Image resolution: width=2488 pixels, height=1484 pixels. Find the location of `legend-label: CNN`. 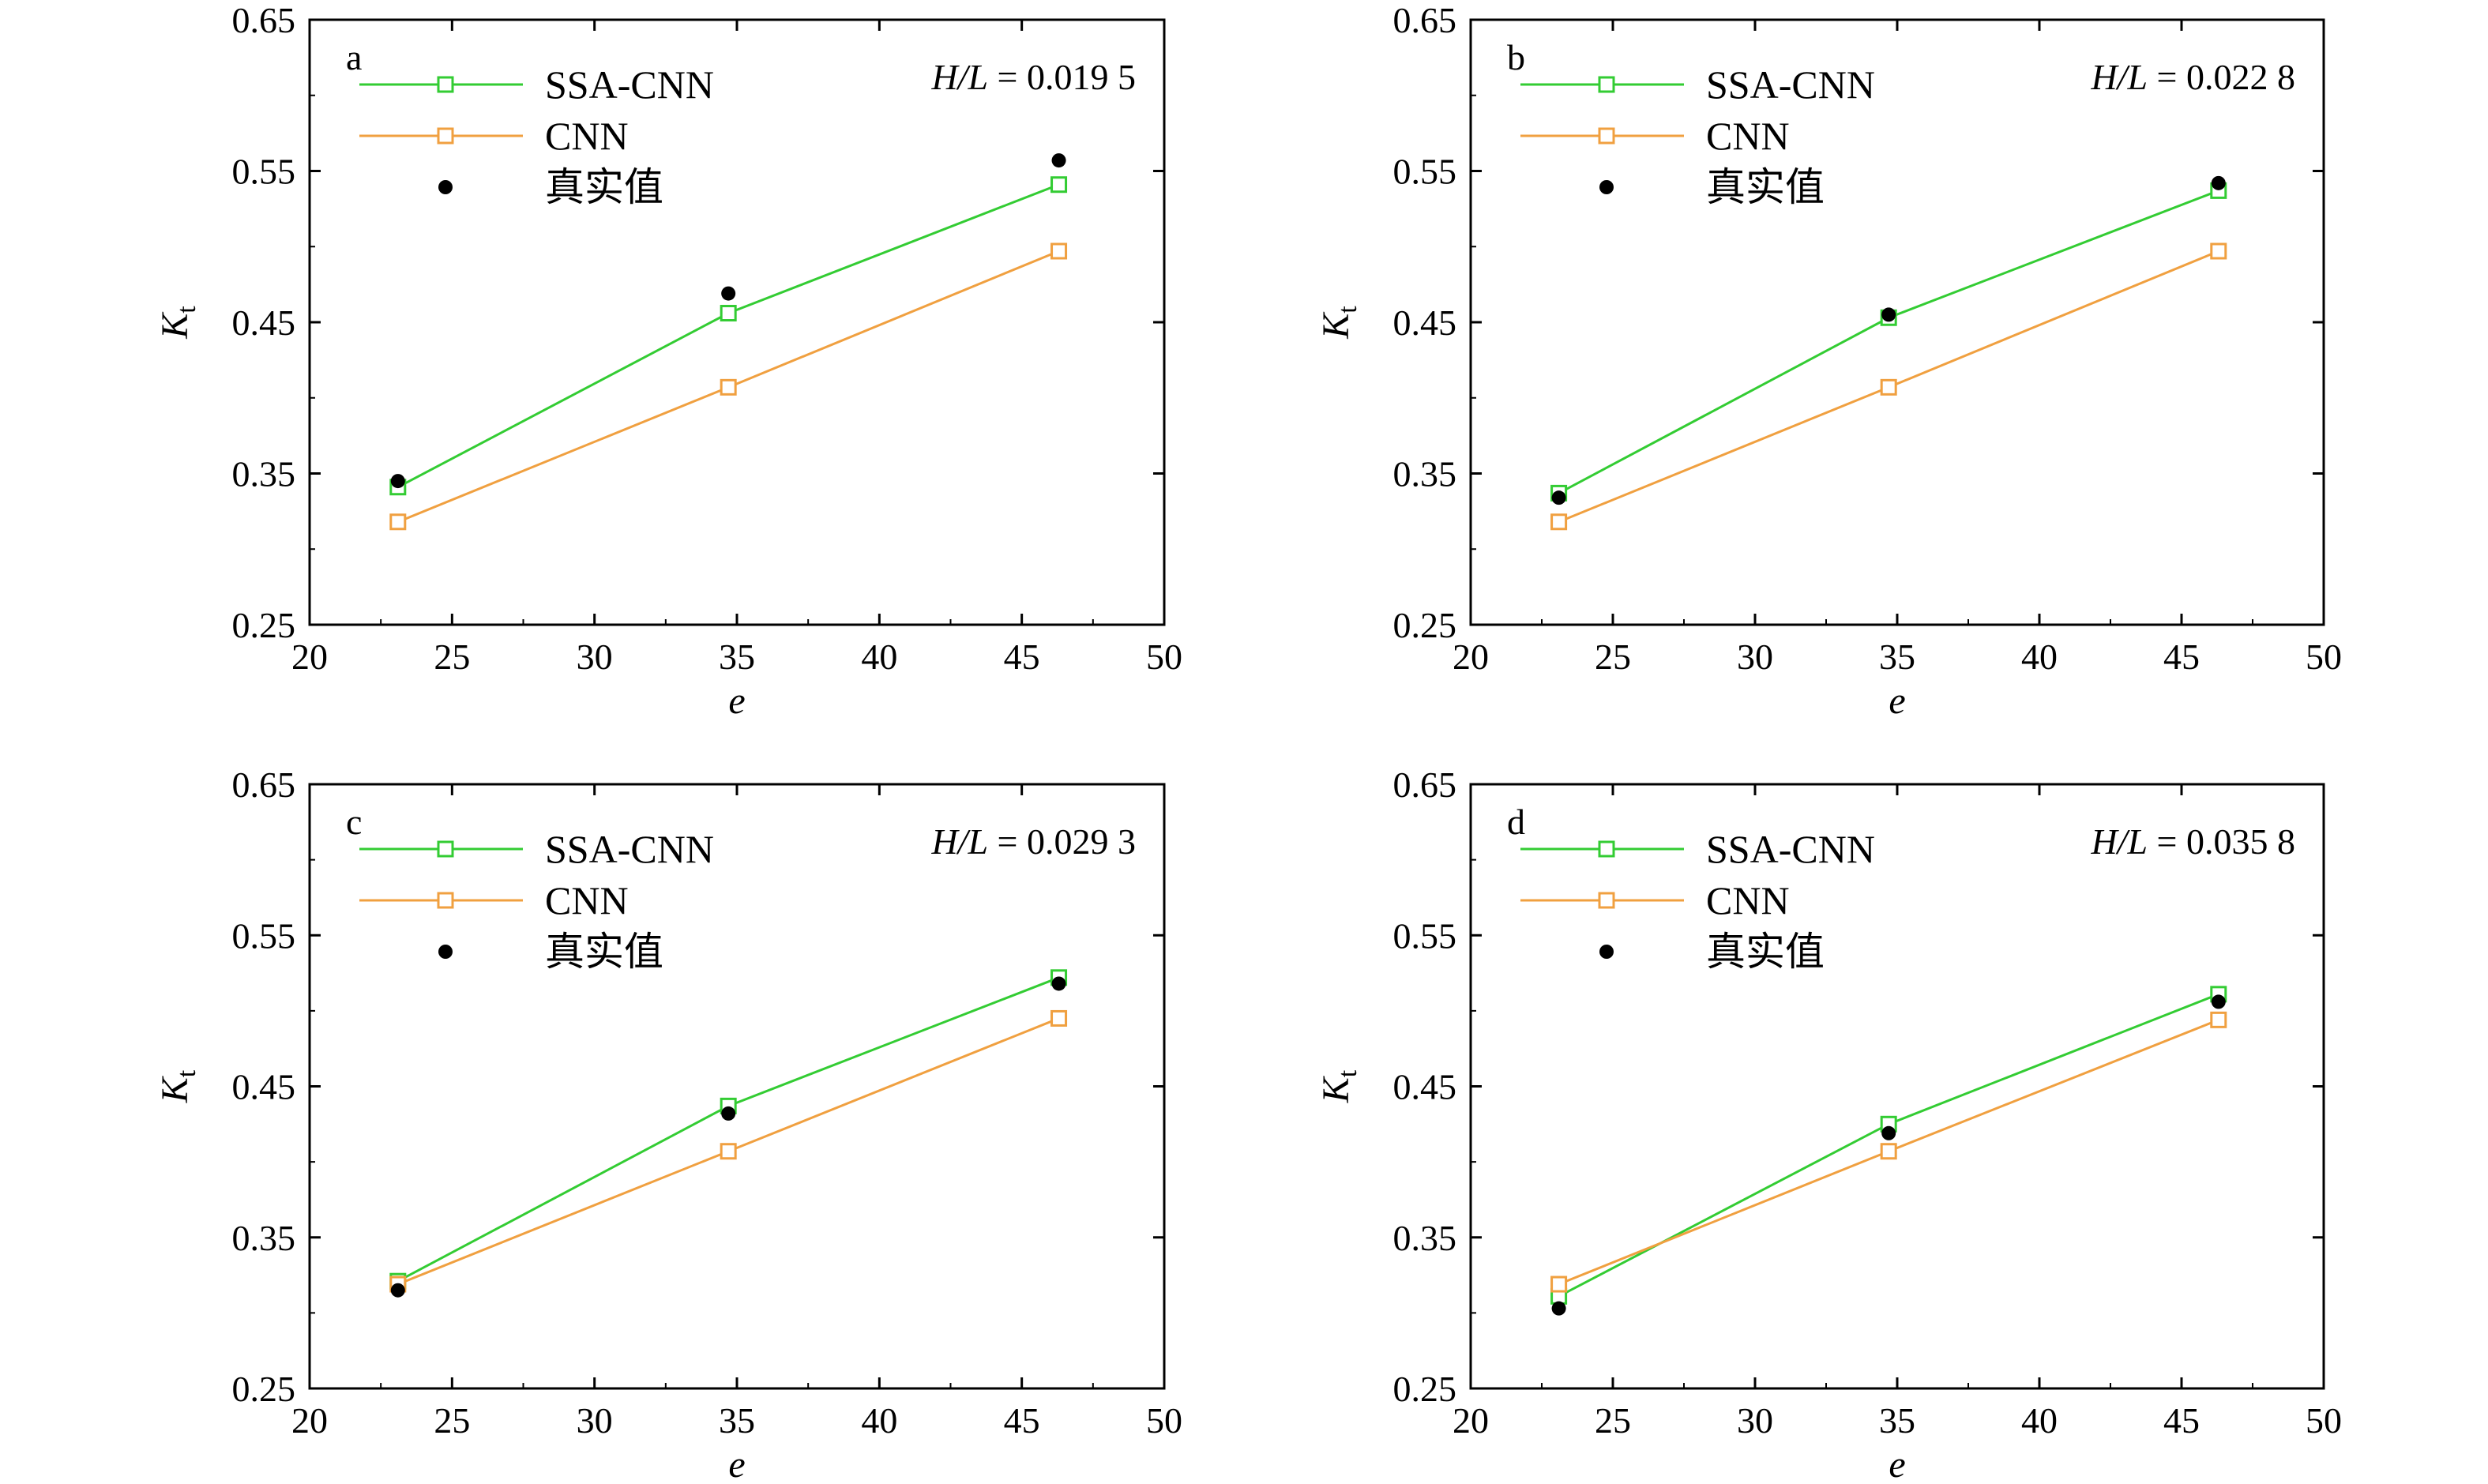

legend-label: CNN is located at coordinates (1748, 136).